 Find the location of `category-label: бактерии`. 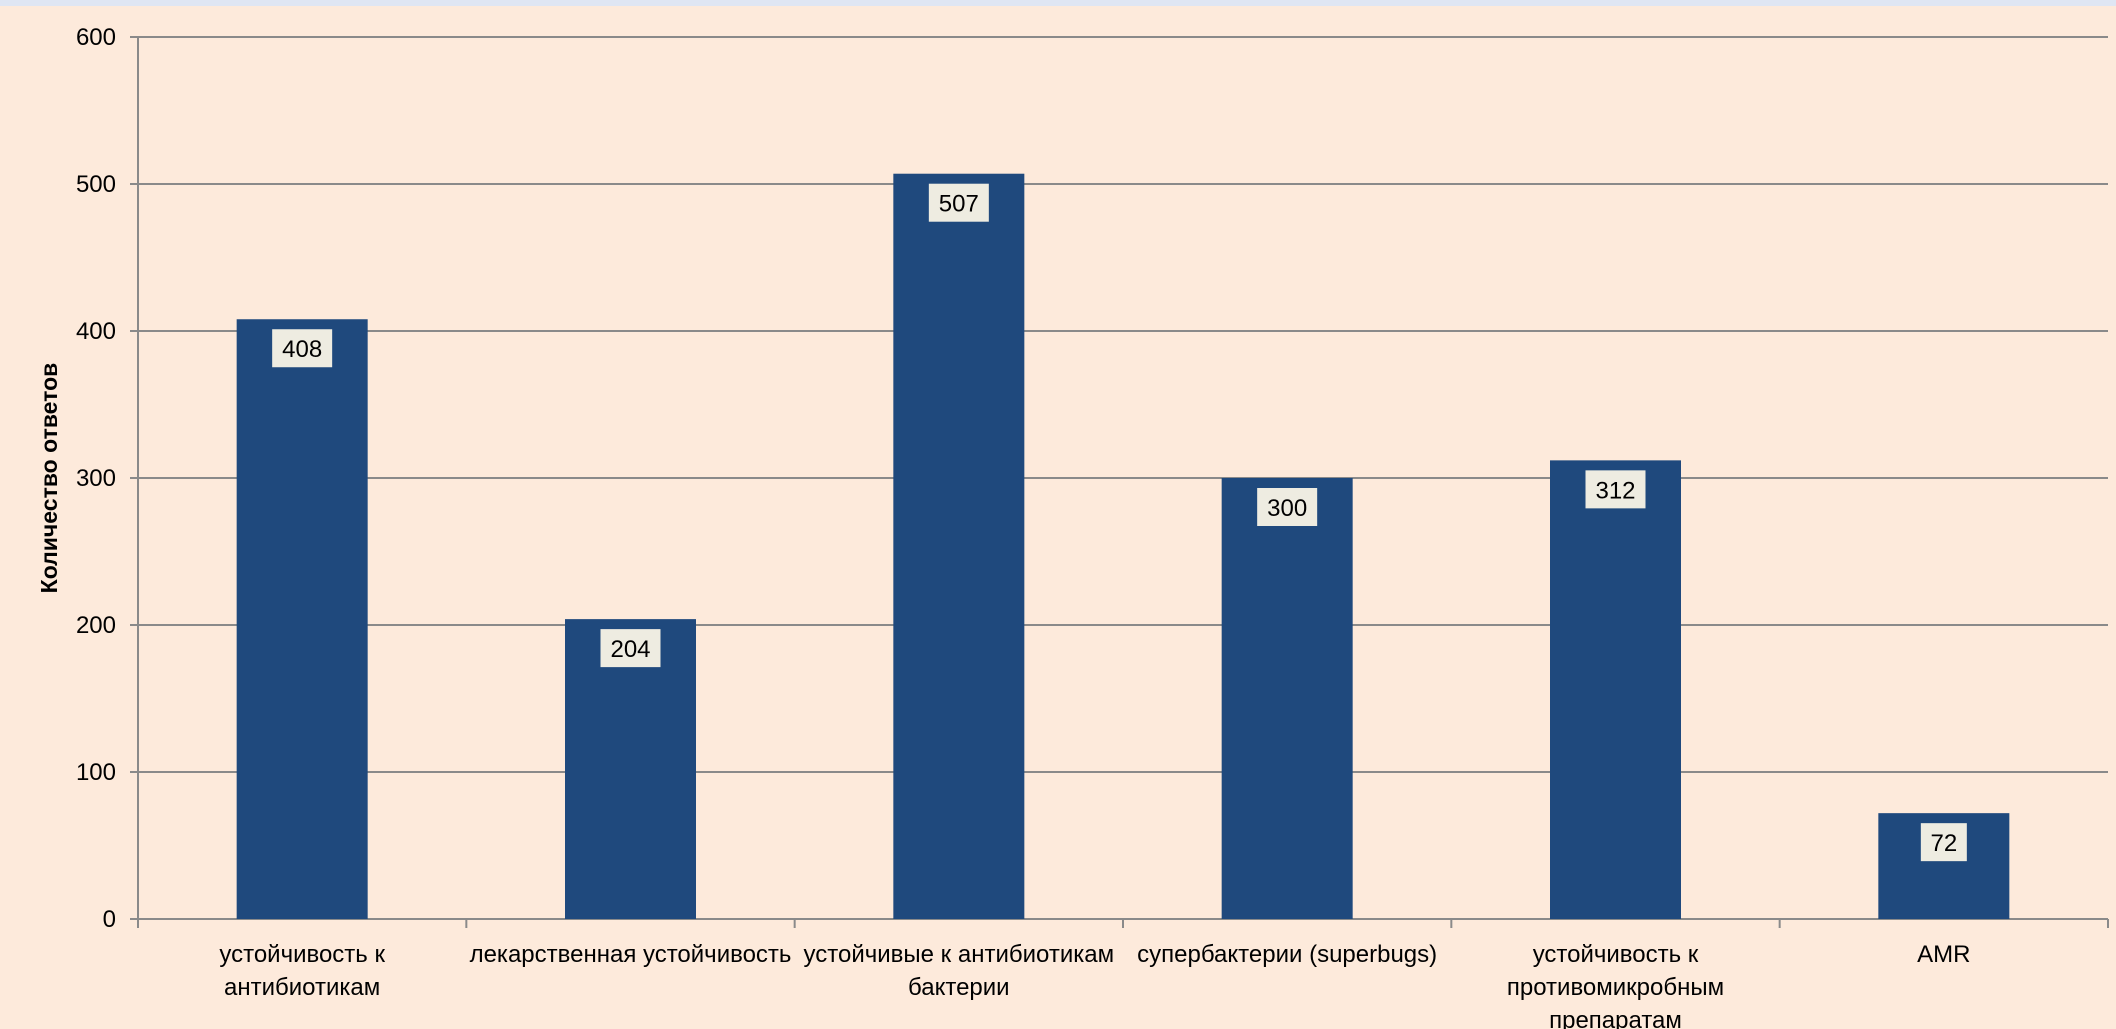

category-label: бактерии is located at coordinates (959, 987).